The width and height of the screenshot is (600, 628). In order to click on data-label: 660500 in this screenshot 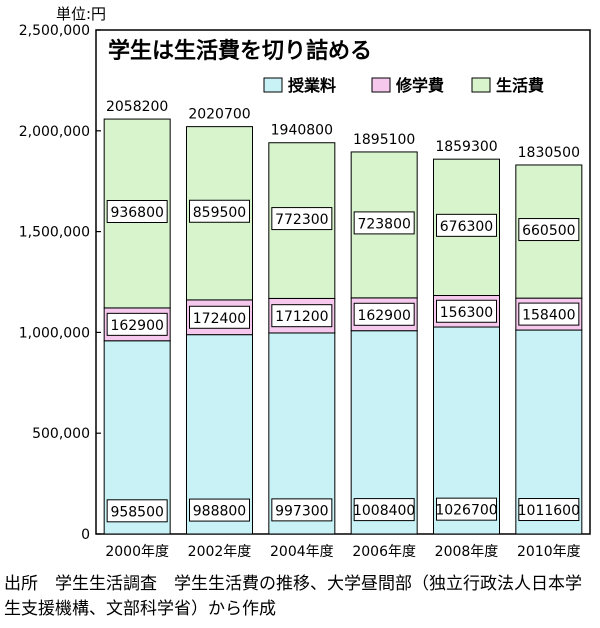, I will do `click(548, 231)`.